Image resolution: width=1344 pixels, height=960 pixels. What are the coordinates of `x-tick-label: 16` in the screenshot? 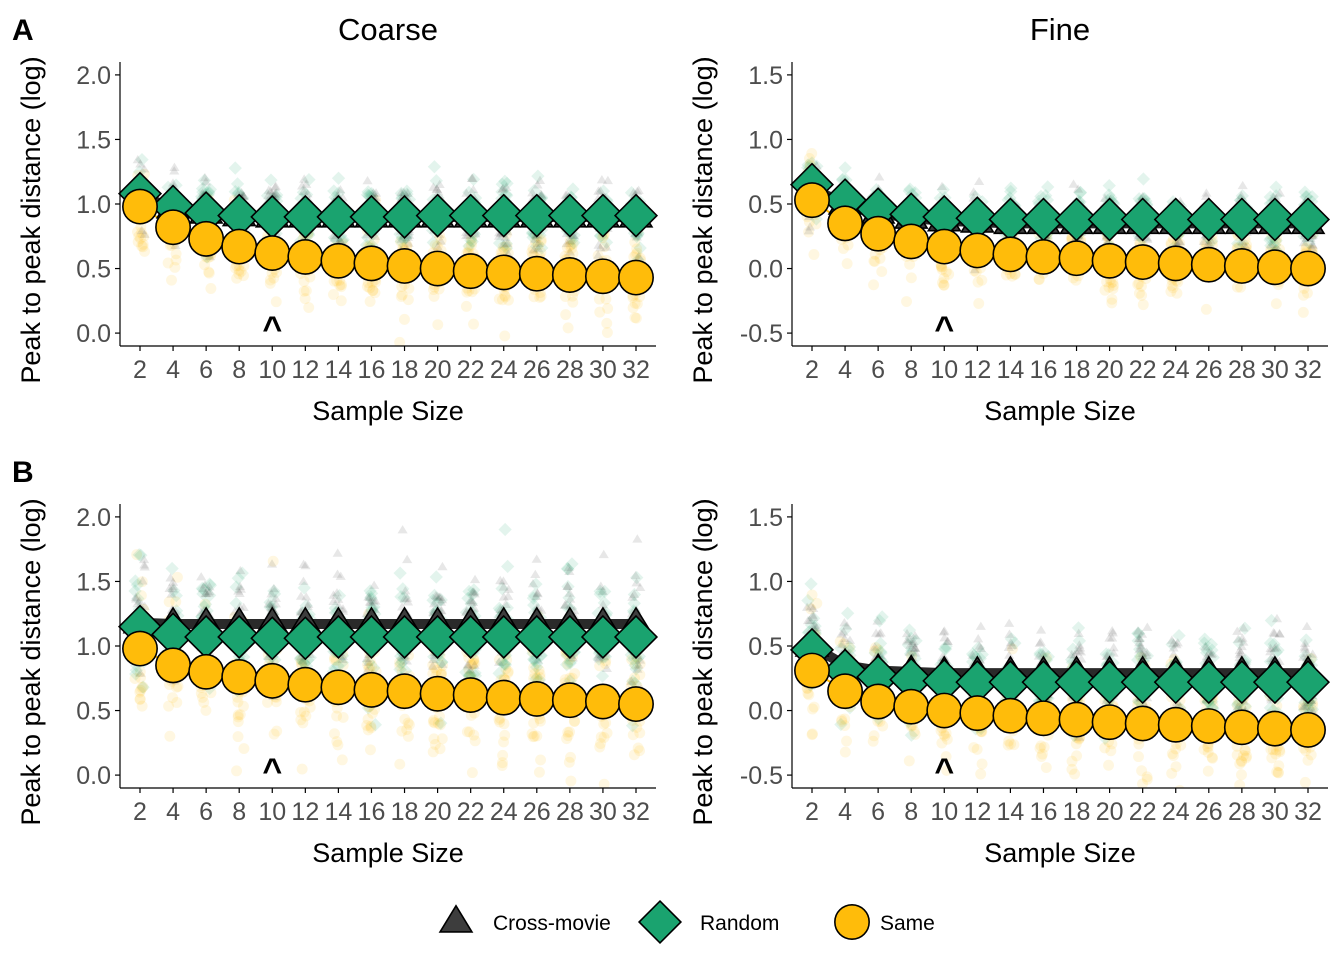 It's located at (372, 812).